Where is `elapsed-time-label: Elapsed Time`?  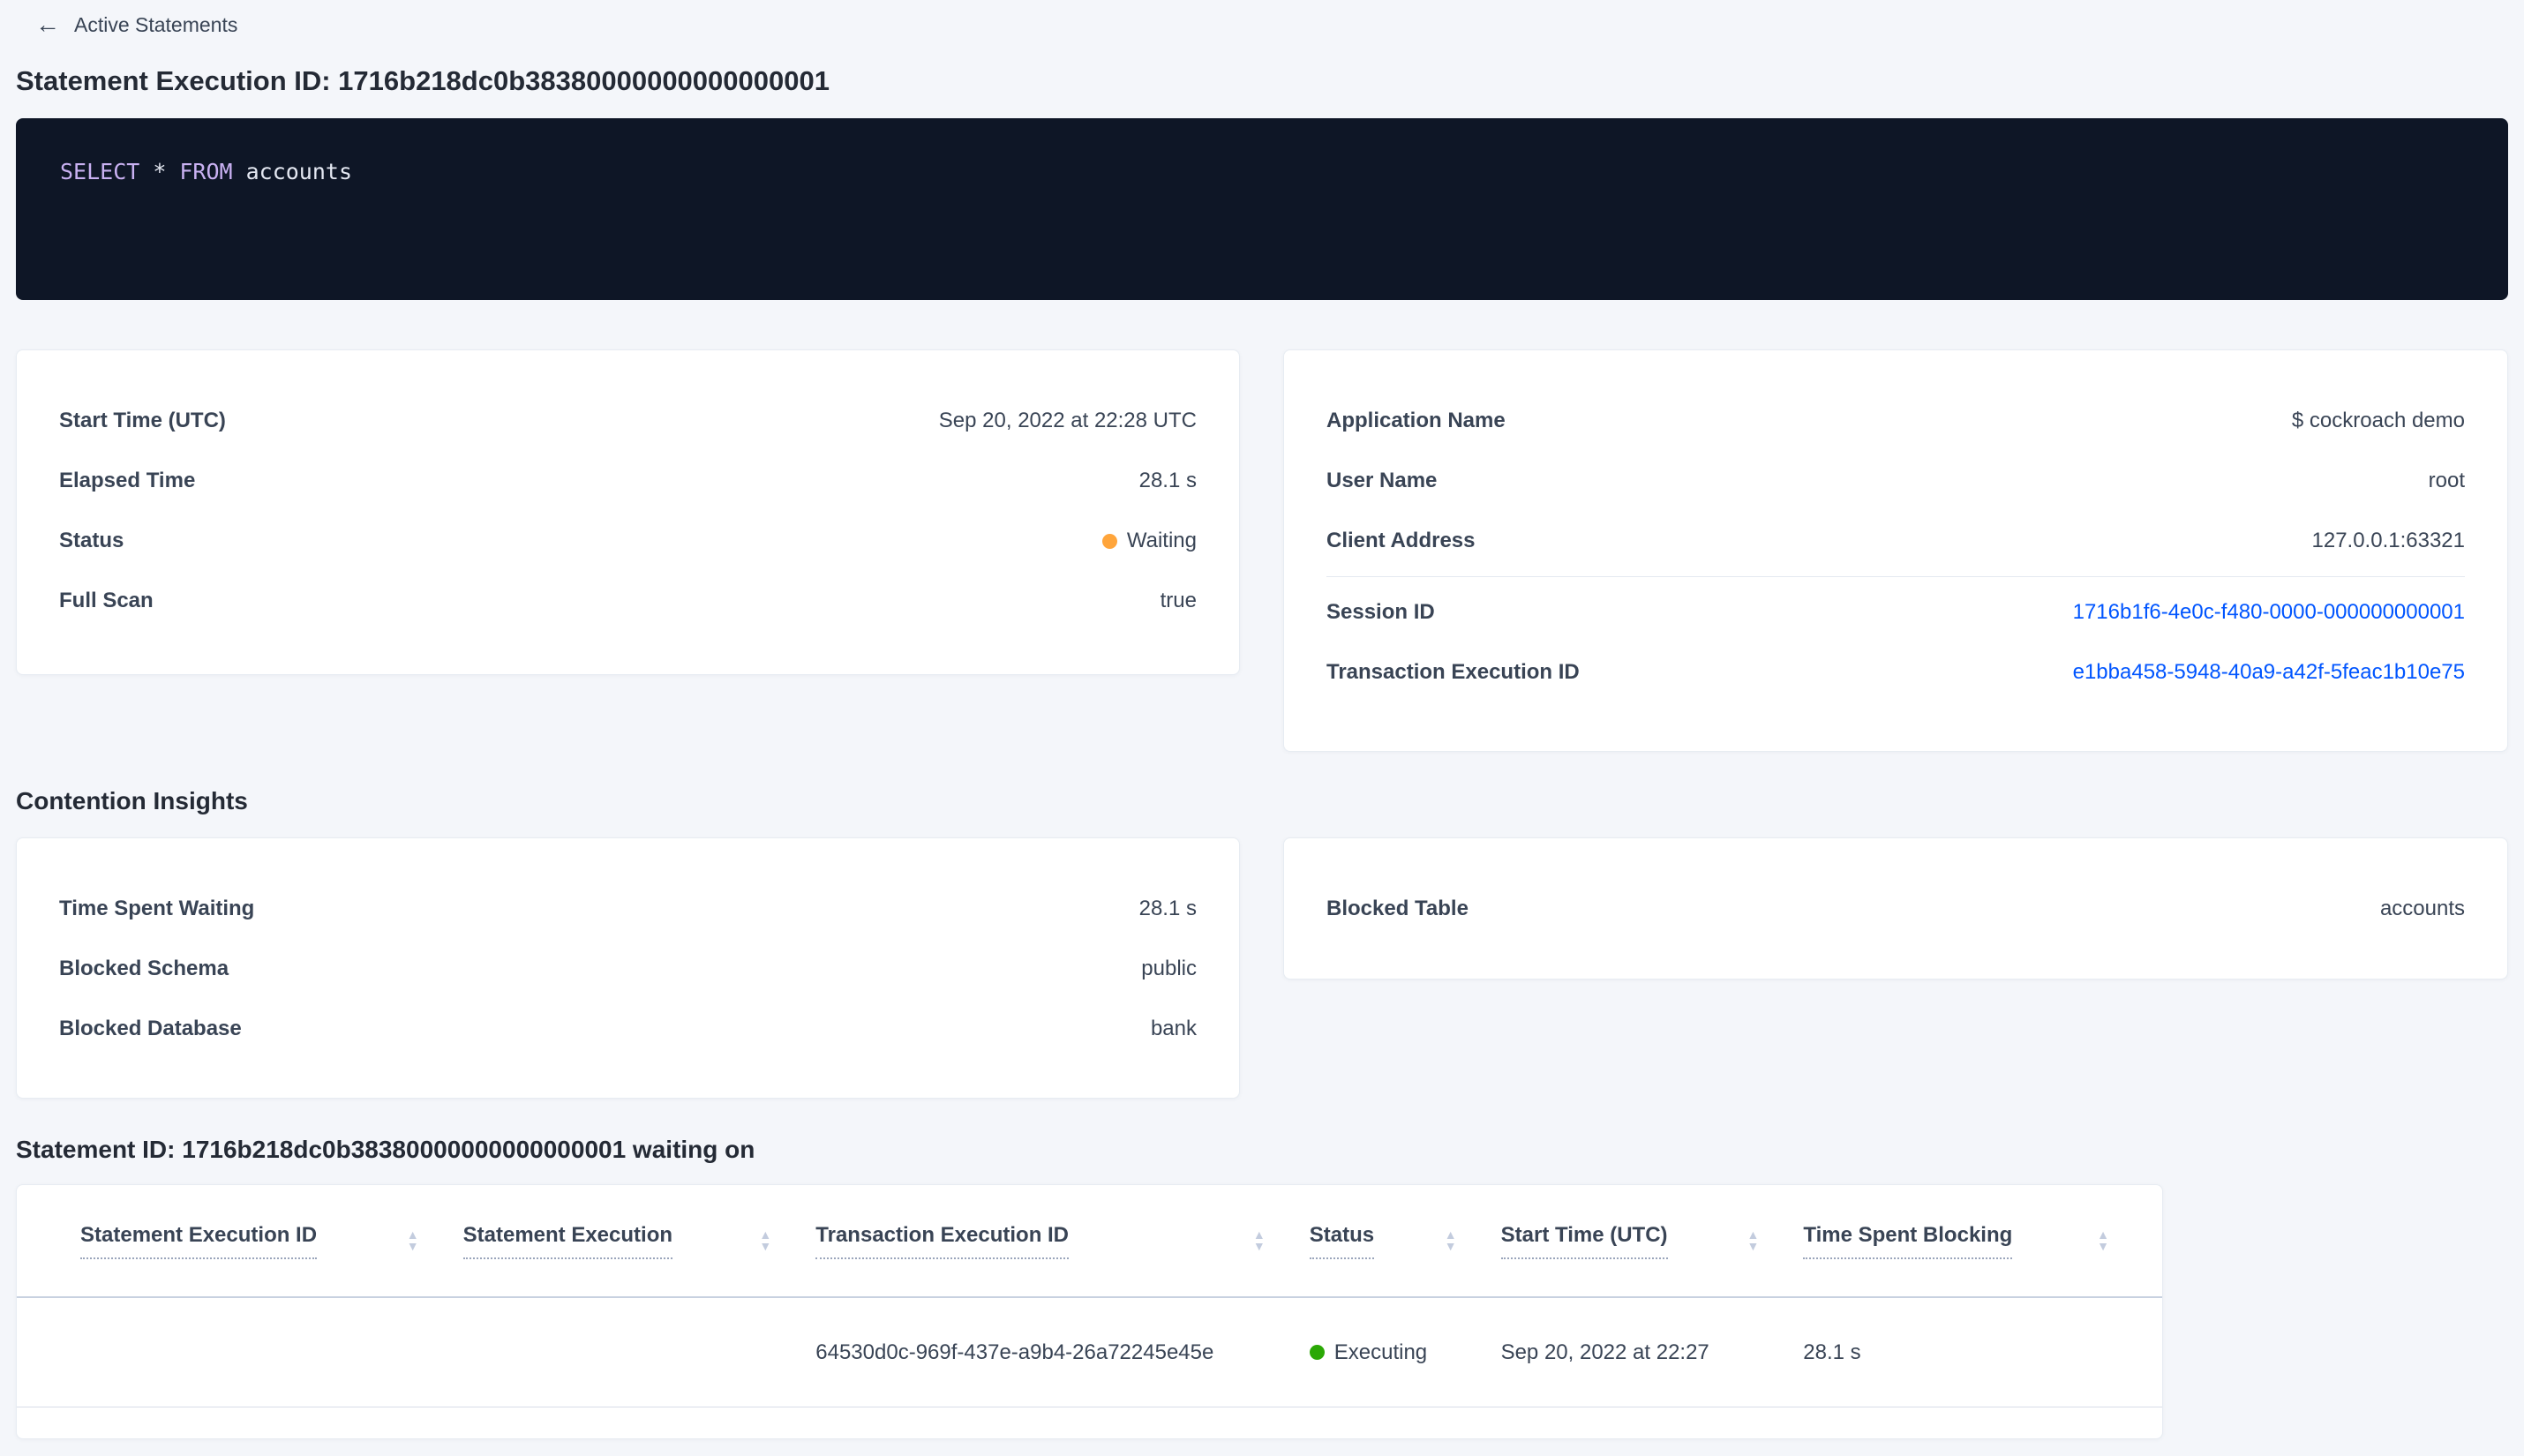 elapsed-time-label: Elapsed Time is located at coordinates (127, 480).